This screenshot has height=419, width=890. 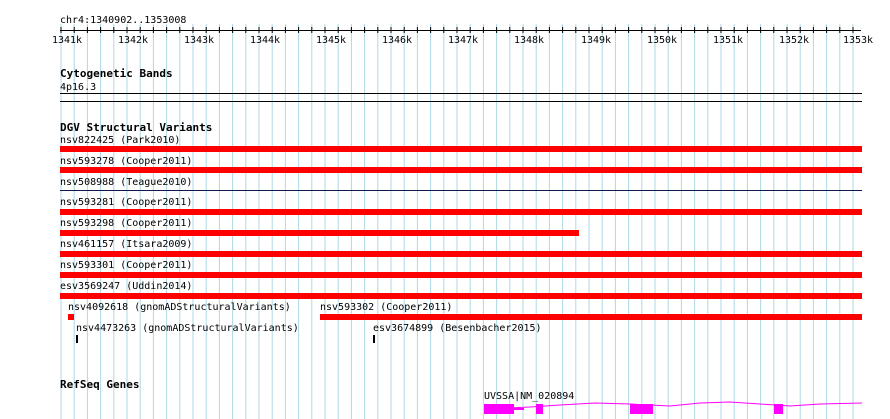 I want to click on location-label: chr4:1340902..1353008, so click(x=123, y=20).